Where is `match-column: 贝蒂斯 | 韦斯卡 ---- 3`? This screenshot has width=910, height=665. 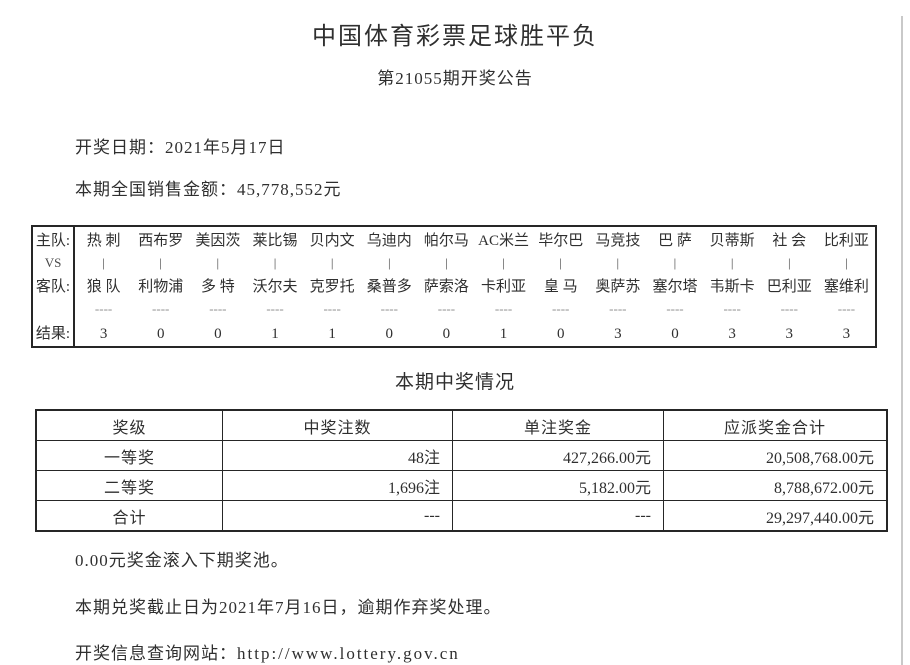
match-column: 贝蒂斯 | 韦斯卡 ---- 3 is located at coordinates (732, 286).